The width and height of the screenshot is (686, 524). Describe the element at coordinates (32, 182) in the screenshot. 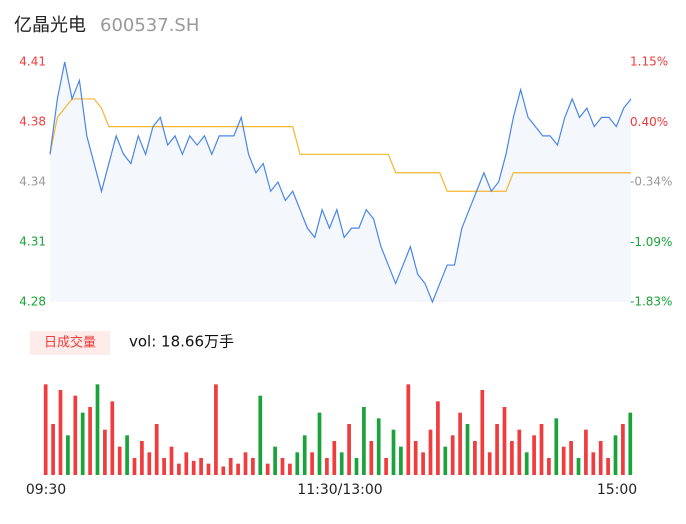

I see `y-tick-label: 4.34` at that location.